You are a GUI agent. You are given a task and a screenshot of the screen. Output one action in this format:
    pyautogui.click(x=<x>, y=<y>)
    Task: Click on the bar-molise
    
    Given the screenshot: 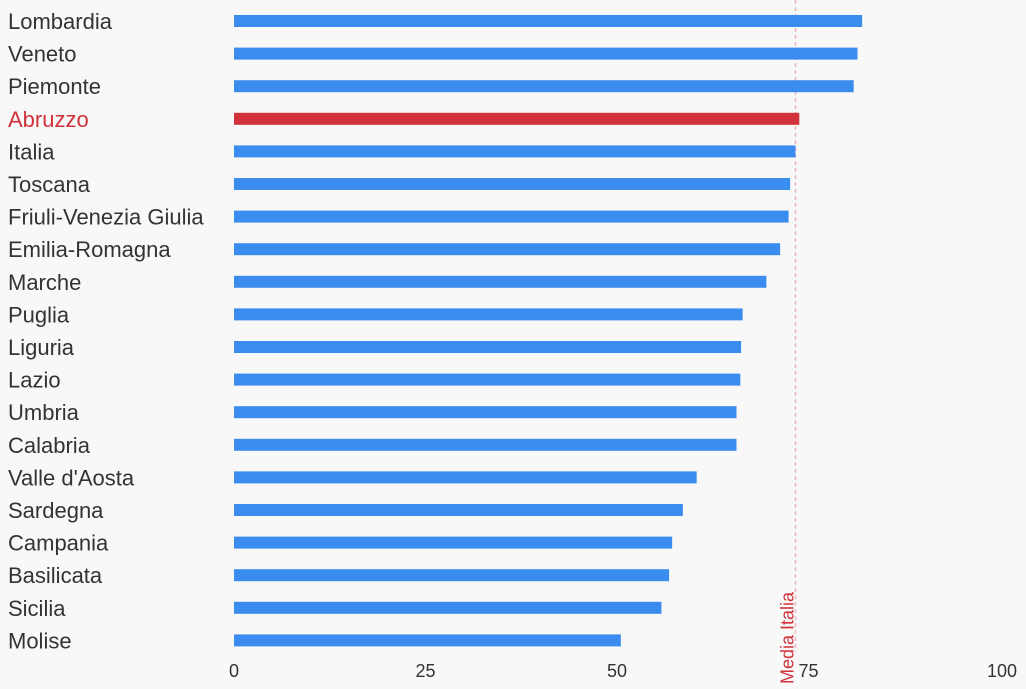 What is the action you would take?
    pyautogui.click(x=427, y=640)
    